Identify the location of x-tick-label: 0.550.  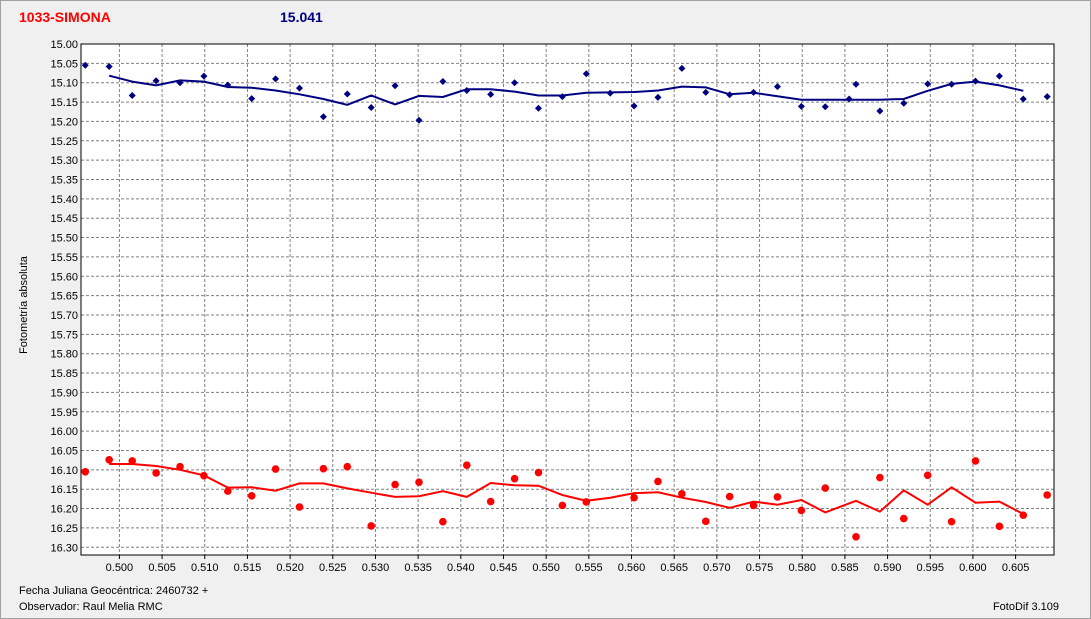
(546, 568).